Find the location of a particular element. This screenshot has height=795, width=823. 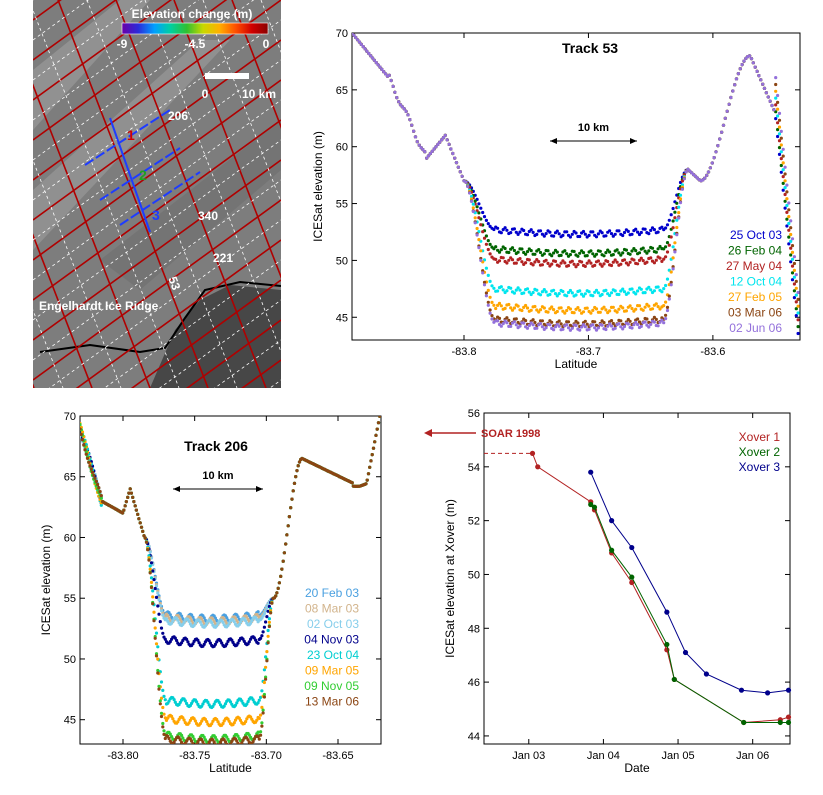

scale-label-10km: 10 km is located at coordinates (259, 94).